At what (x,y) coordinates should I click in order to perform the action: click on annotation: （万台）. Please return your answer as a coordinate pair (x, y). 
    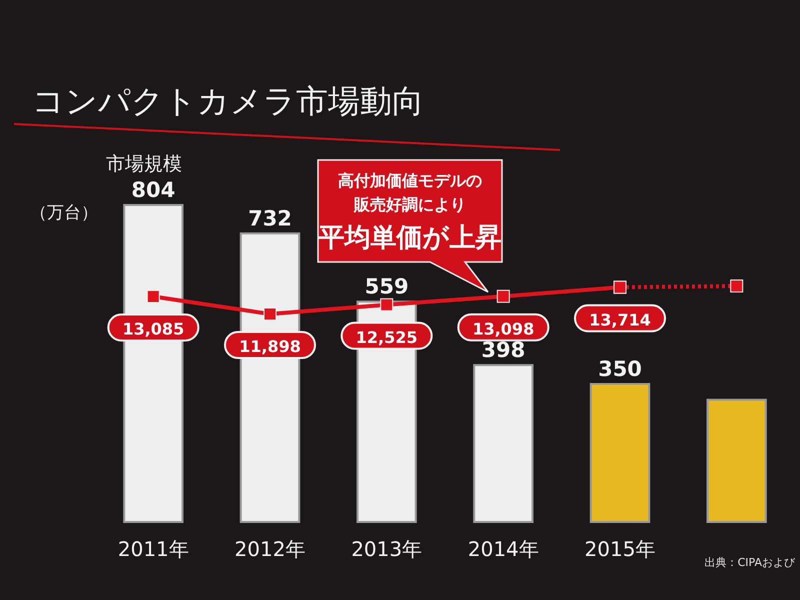
    Looking at the image, I should click on (64, 213).